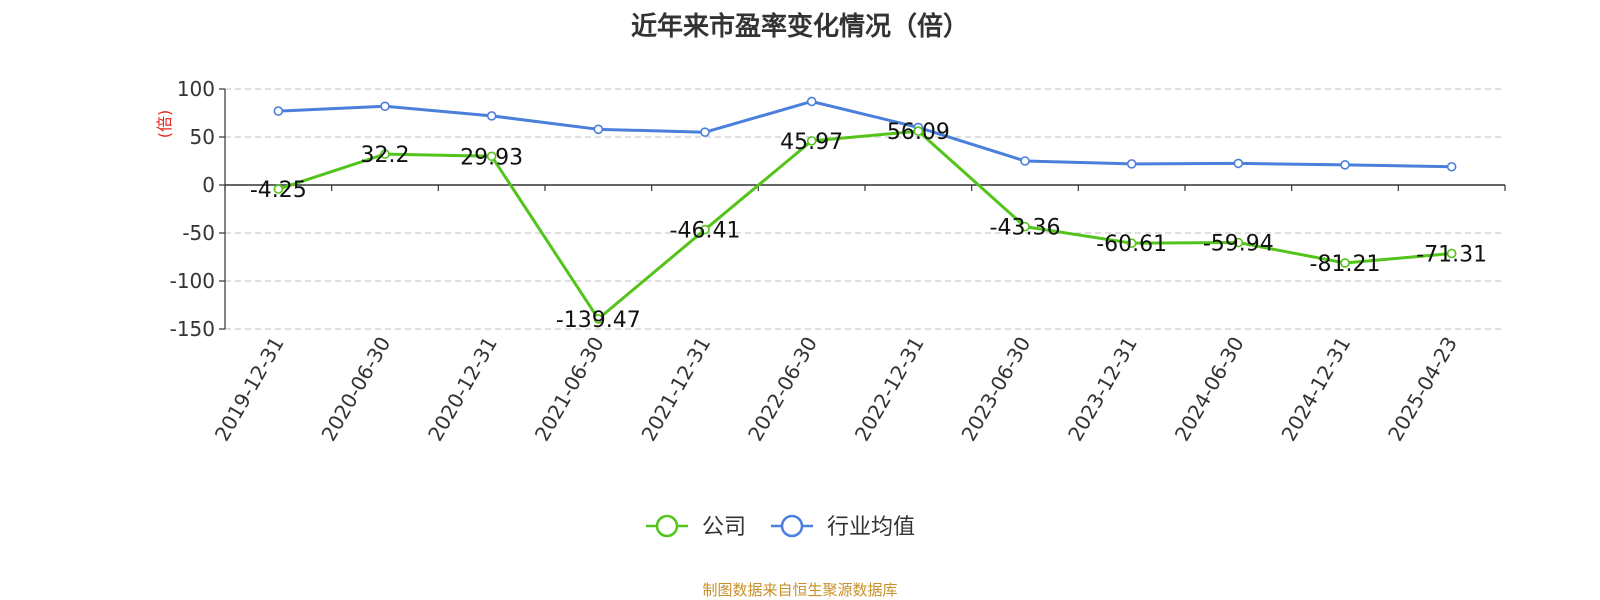 This screenshot has width=1600, height=600. I want to click on y-tick-label: 100, so click(196, 89).